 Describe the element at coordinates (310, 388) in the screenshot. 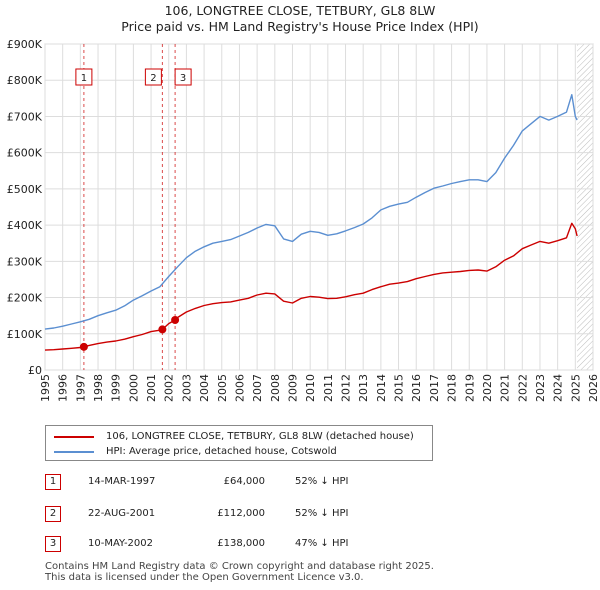

I see `x-tick-label: 2010` at that location.